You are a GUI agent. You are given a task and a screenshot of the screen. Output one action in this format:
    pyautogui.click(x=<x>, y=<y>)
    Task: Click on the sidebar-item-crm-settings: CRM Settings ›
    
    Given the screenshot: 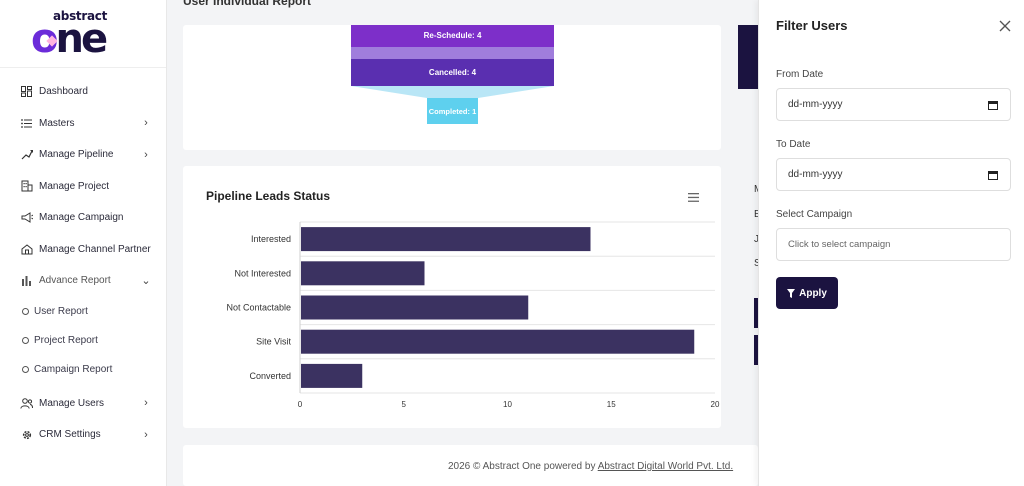 What is the action you would take?
    pyautogui.click(x=83, y=435)
    